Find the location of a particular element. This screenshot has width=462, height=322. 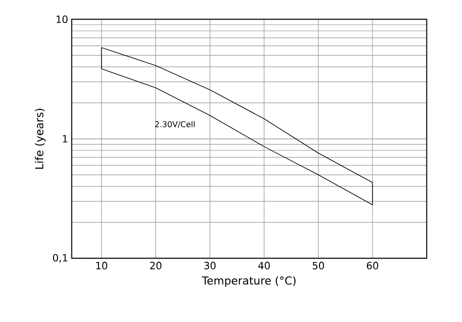

y-tick-label: 0,1 is located at coordinates (60, 258).